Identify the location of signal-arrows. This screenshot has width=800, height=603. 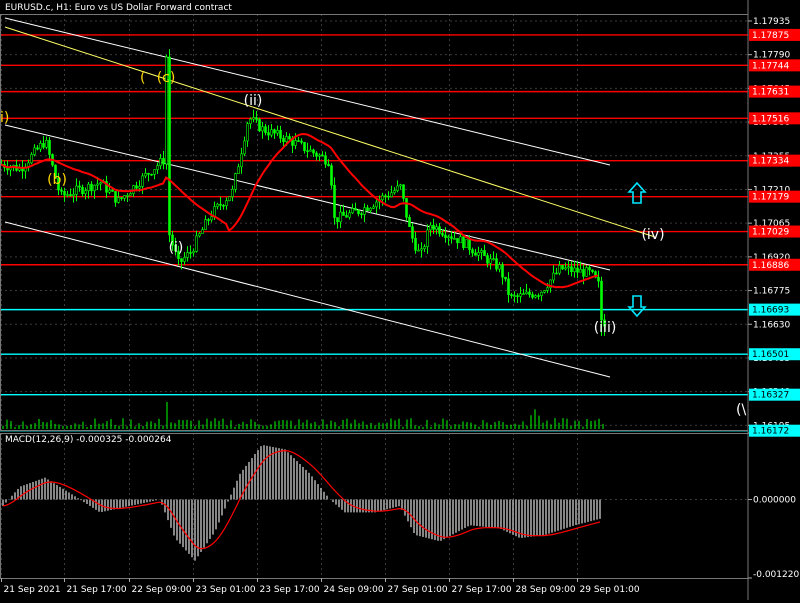
(637, 249).